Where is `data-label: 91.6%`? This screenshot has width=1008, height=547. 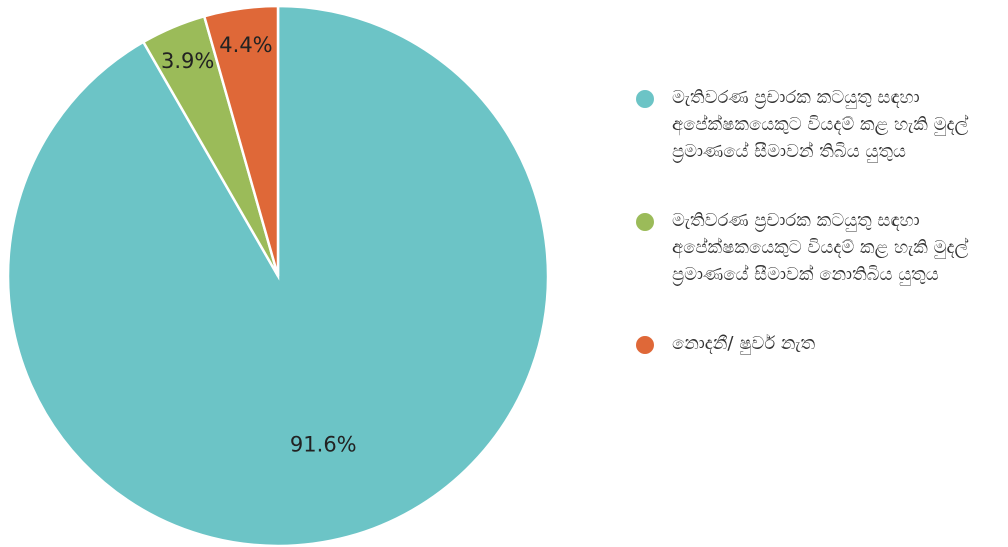 data-label: 91.6% is located at coordinates (323, 445).